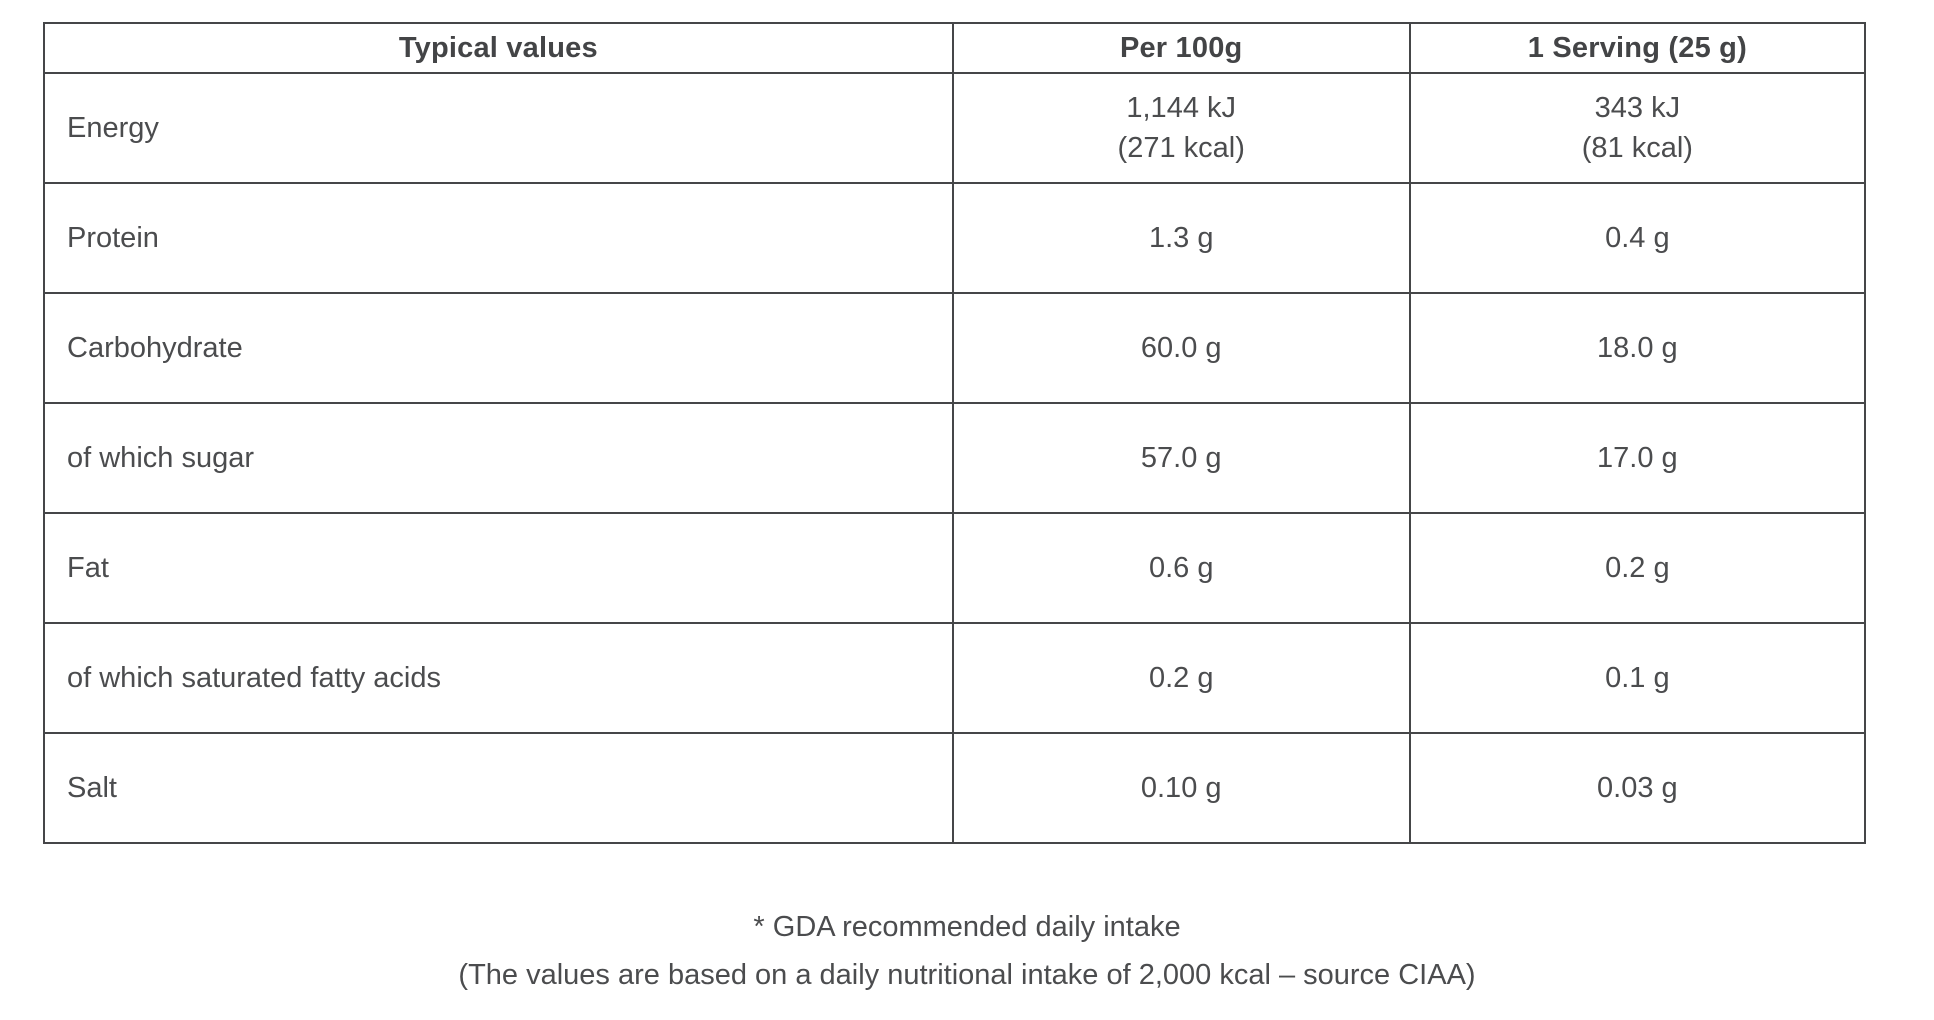  I want to click on row-label-energy: Energy, so click(498, 128).